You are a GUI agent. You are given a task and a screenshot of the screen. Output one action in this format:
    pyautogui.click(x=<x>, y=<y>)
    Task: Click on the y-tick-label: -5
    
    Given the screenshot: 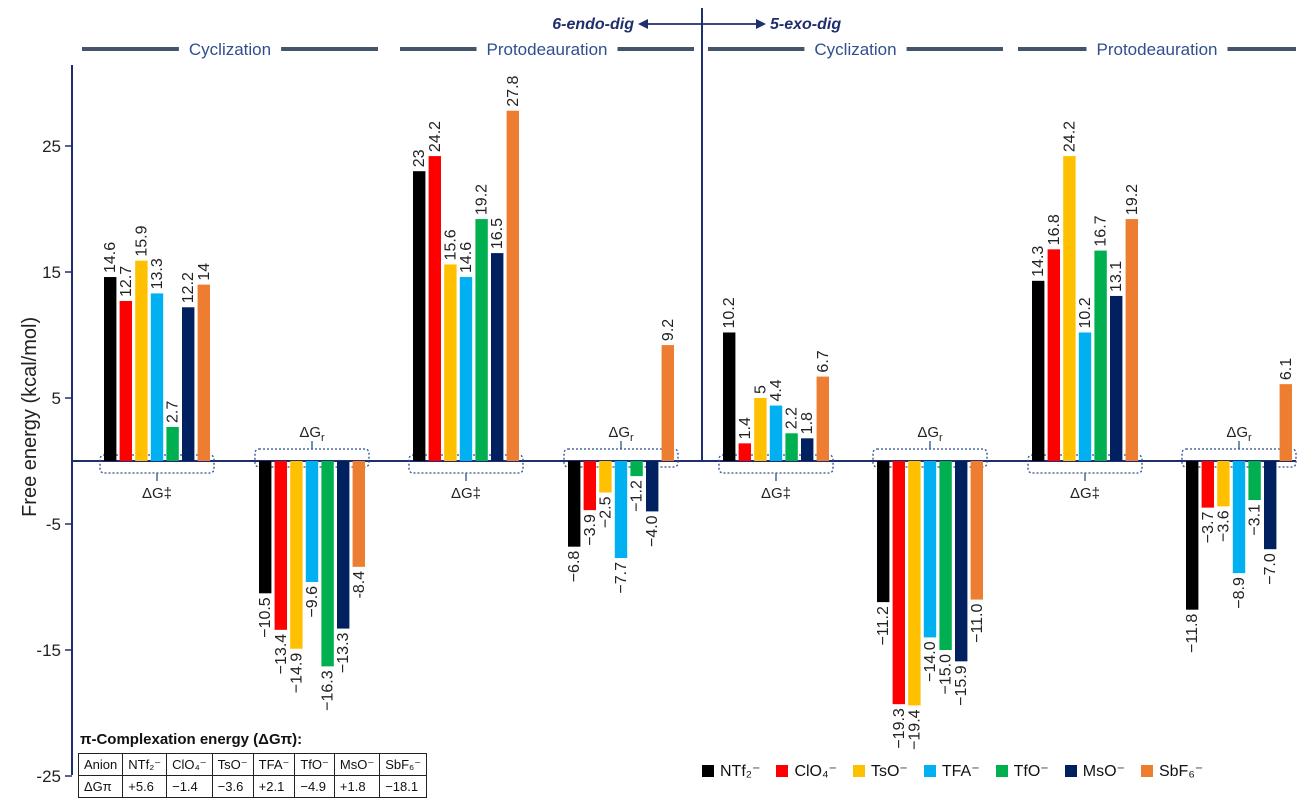 What is the action you would take?
    pyautogui.click(x=53, y=524)
    